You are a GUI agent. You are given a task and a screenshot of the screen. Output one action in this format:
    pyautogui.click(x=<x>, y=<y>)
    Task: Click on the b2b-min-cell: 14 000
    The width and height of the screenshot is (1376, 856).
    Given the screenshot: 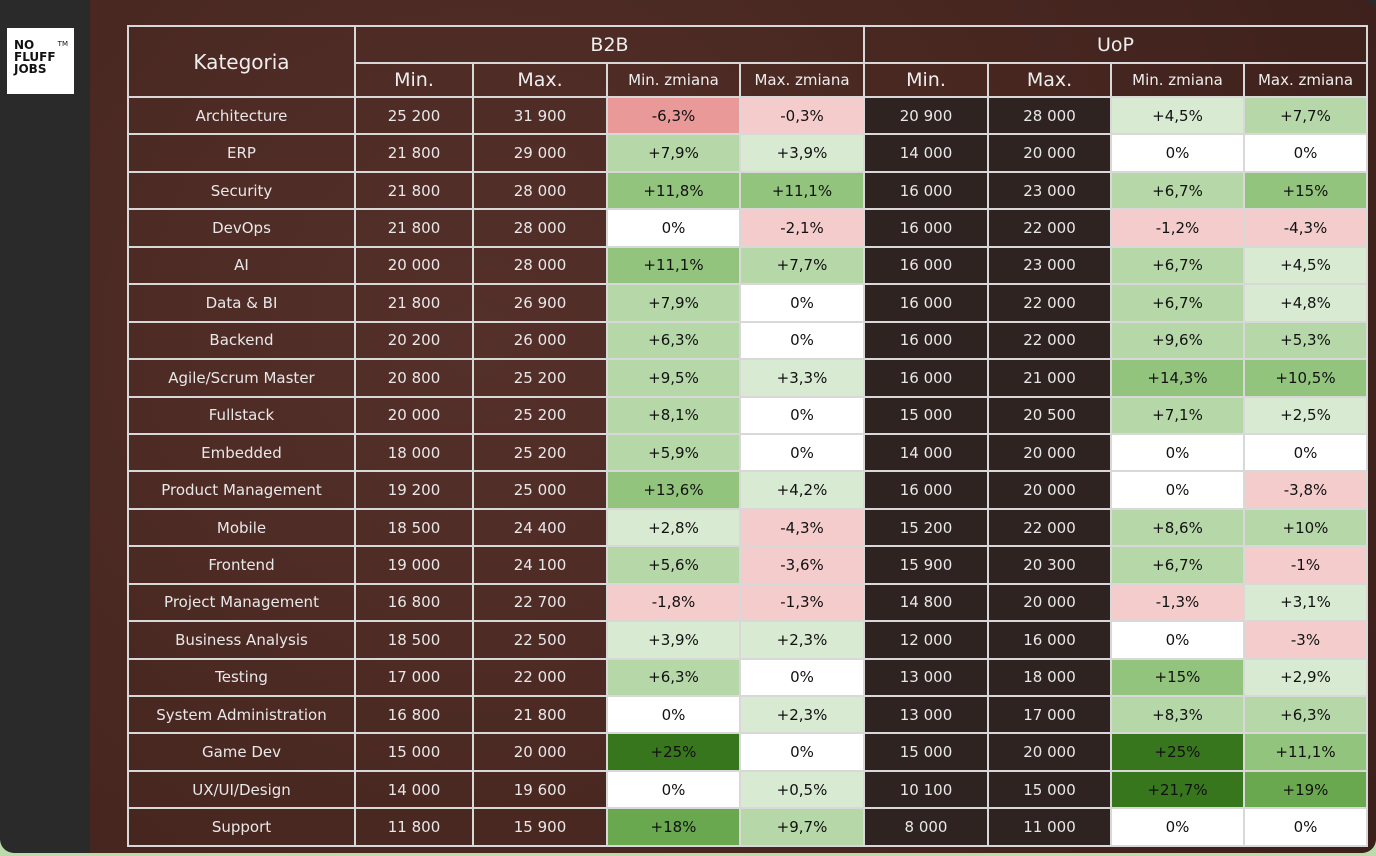 What is the action you would take?
    pyautogui.click(x=414, y=789)
    